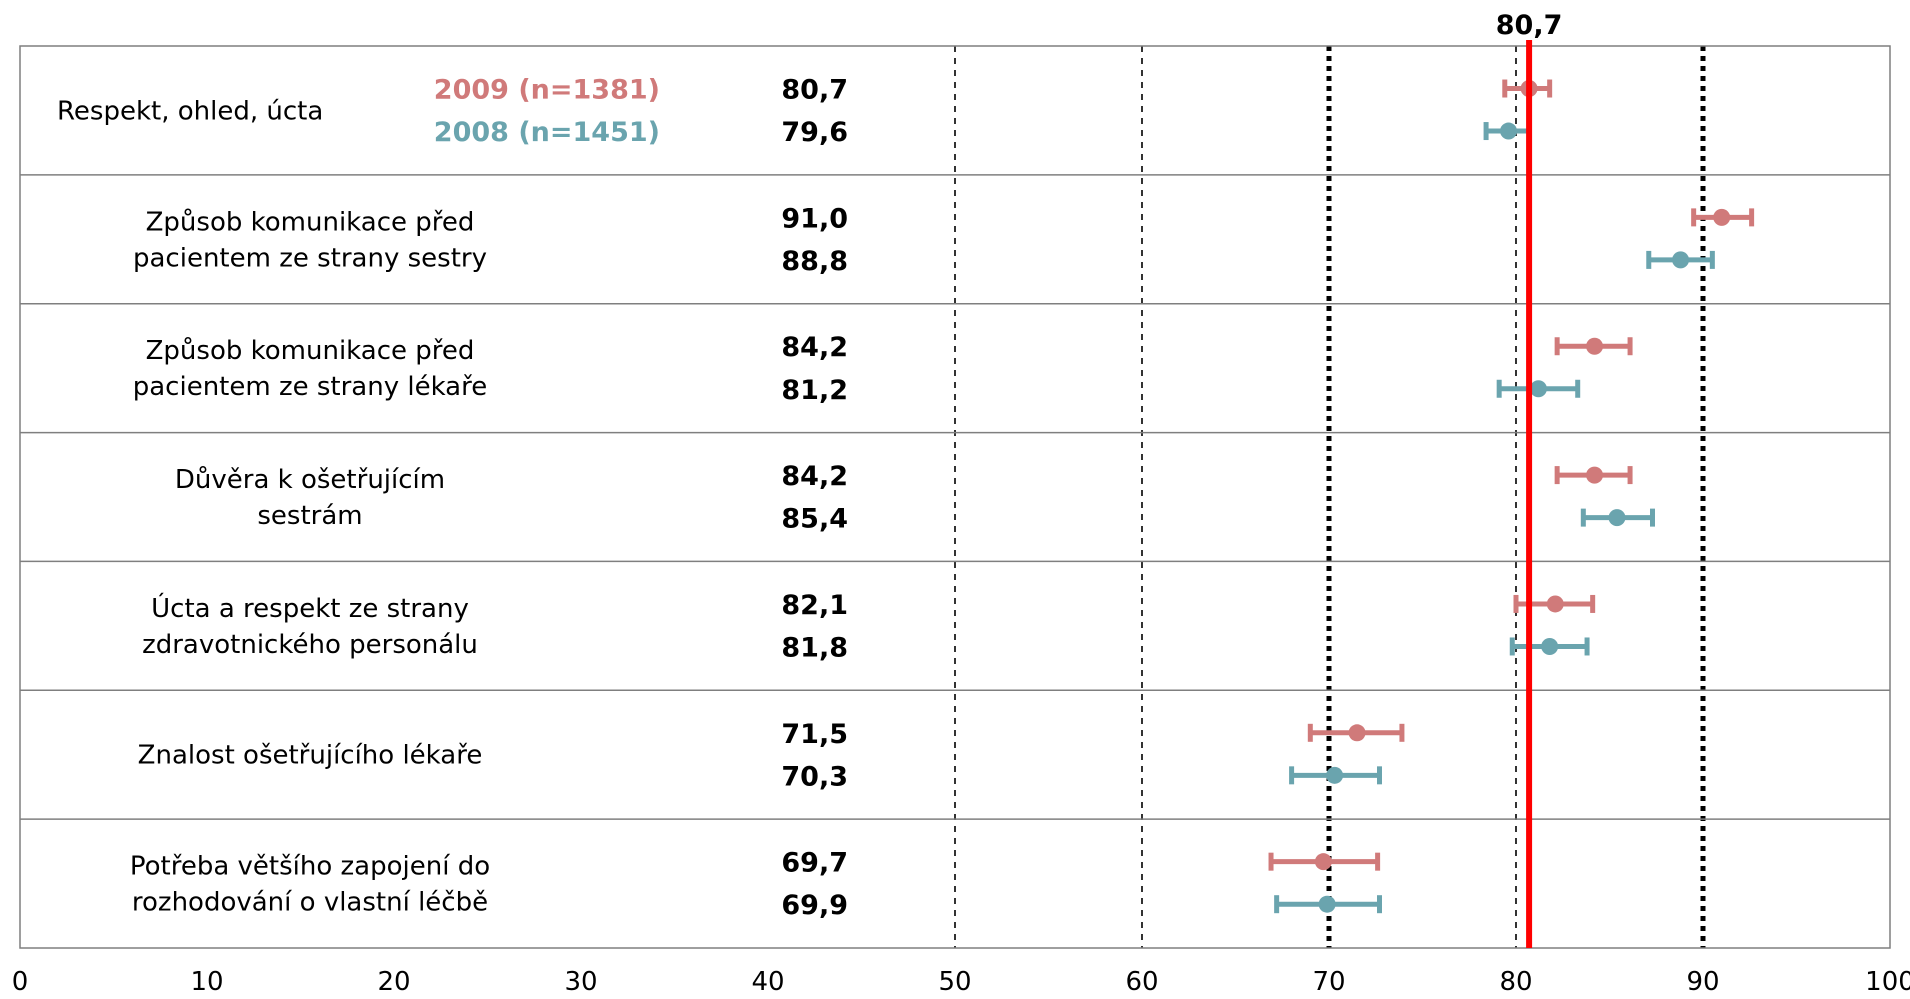 The height and width of the screenshot is (999, 1910). What do you see at coordinates (310, 756) in the screenshot?
I see `row-label-text: Znalost ošetřujícího lékaře` at bounding box center [310, 756].